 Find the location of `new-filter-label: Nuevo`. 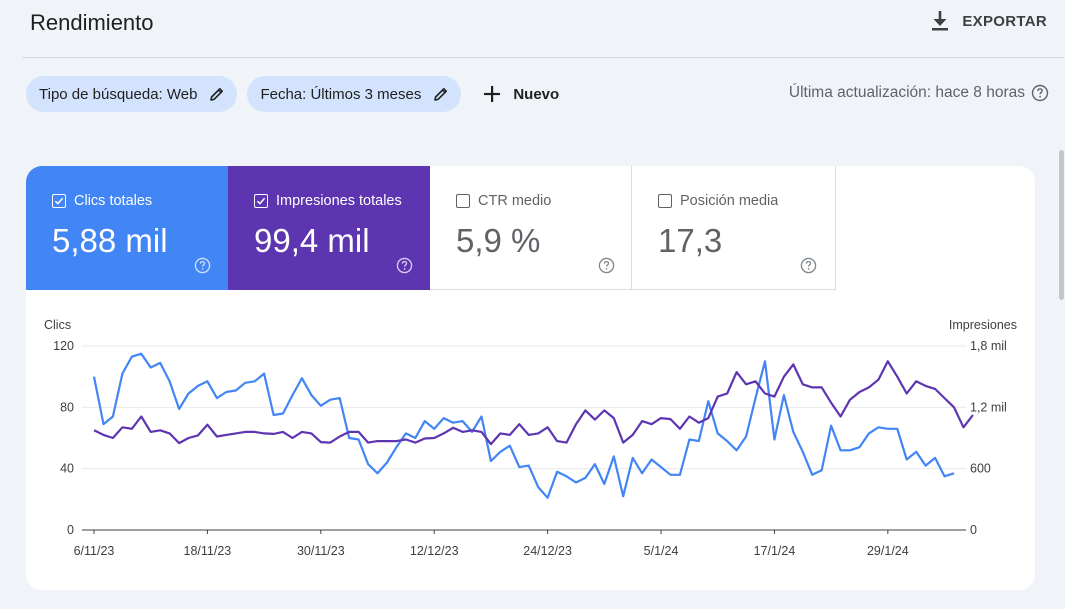

new-filter-label: Nuevo is located at coordinates (536, 94).